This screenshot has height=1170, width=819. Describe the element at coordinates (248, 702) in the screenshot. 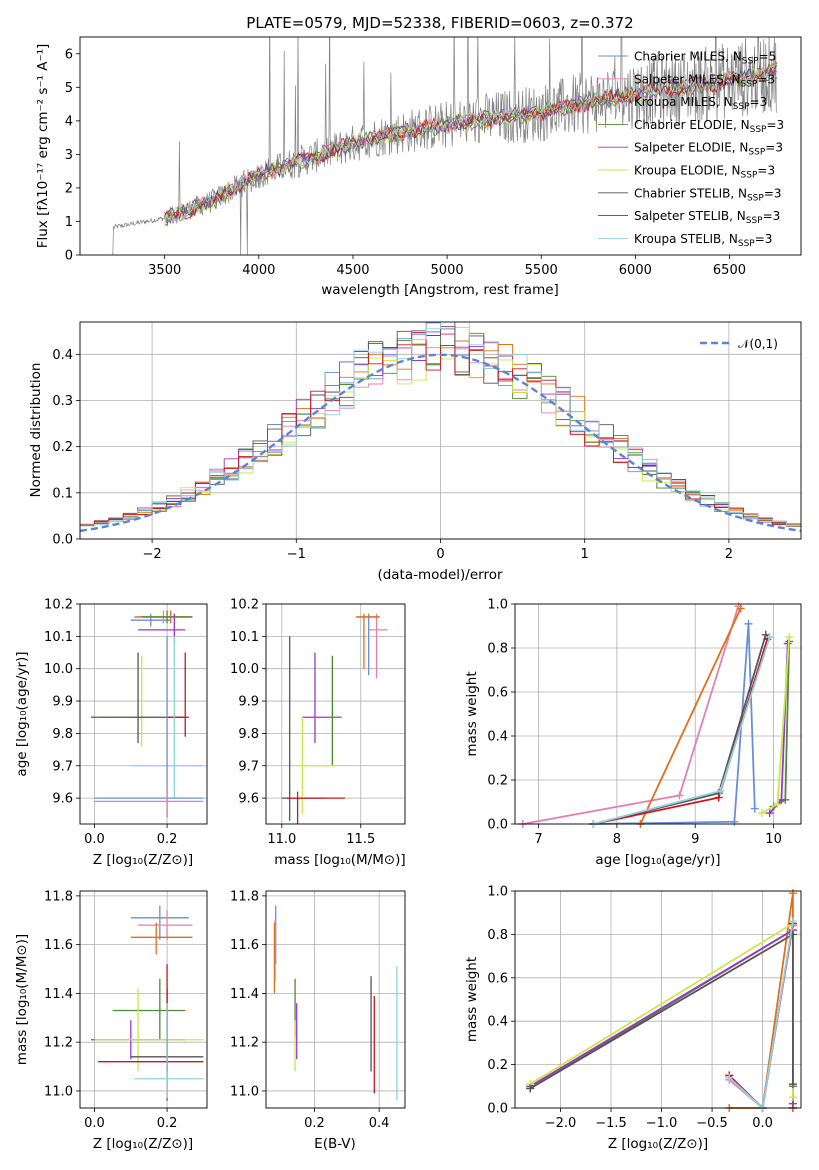

I see `age-vs-mass-ytick-label: 9.9` at that location.